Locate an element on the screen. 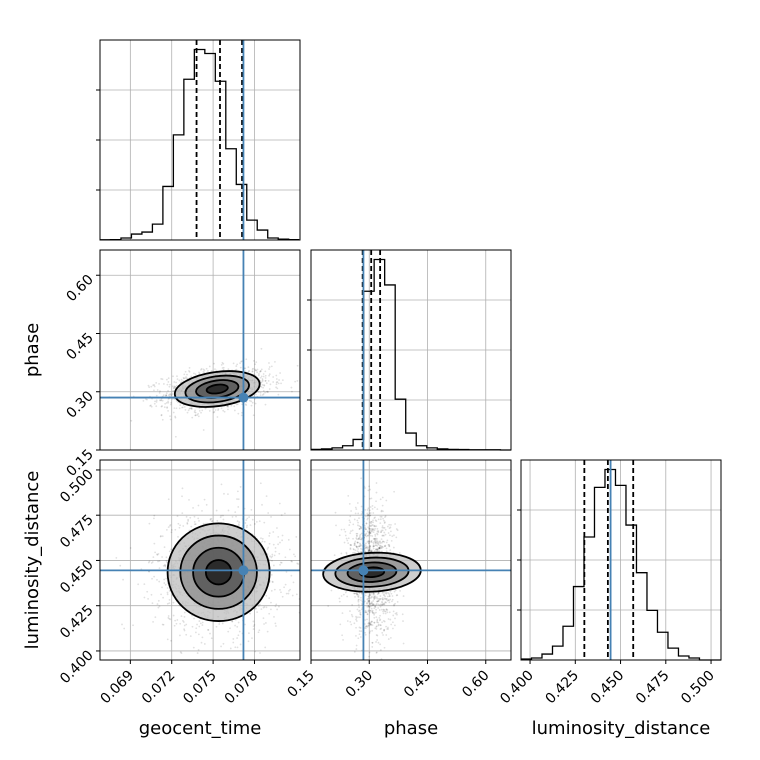 Image resolution: width=760 pixels, height=760 pixels. x-tick-label: 0.500 is located at coordinates (698, 688).